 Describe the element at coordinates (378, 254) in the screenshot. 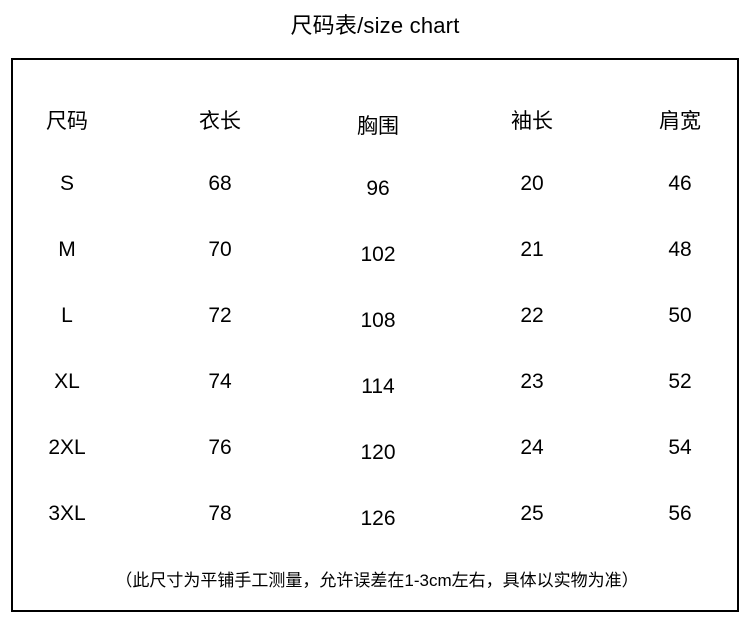

I see `cell-bust: 102` at that location.